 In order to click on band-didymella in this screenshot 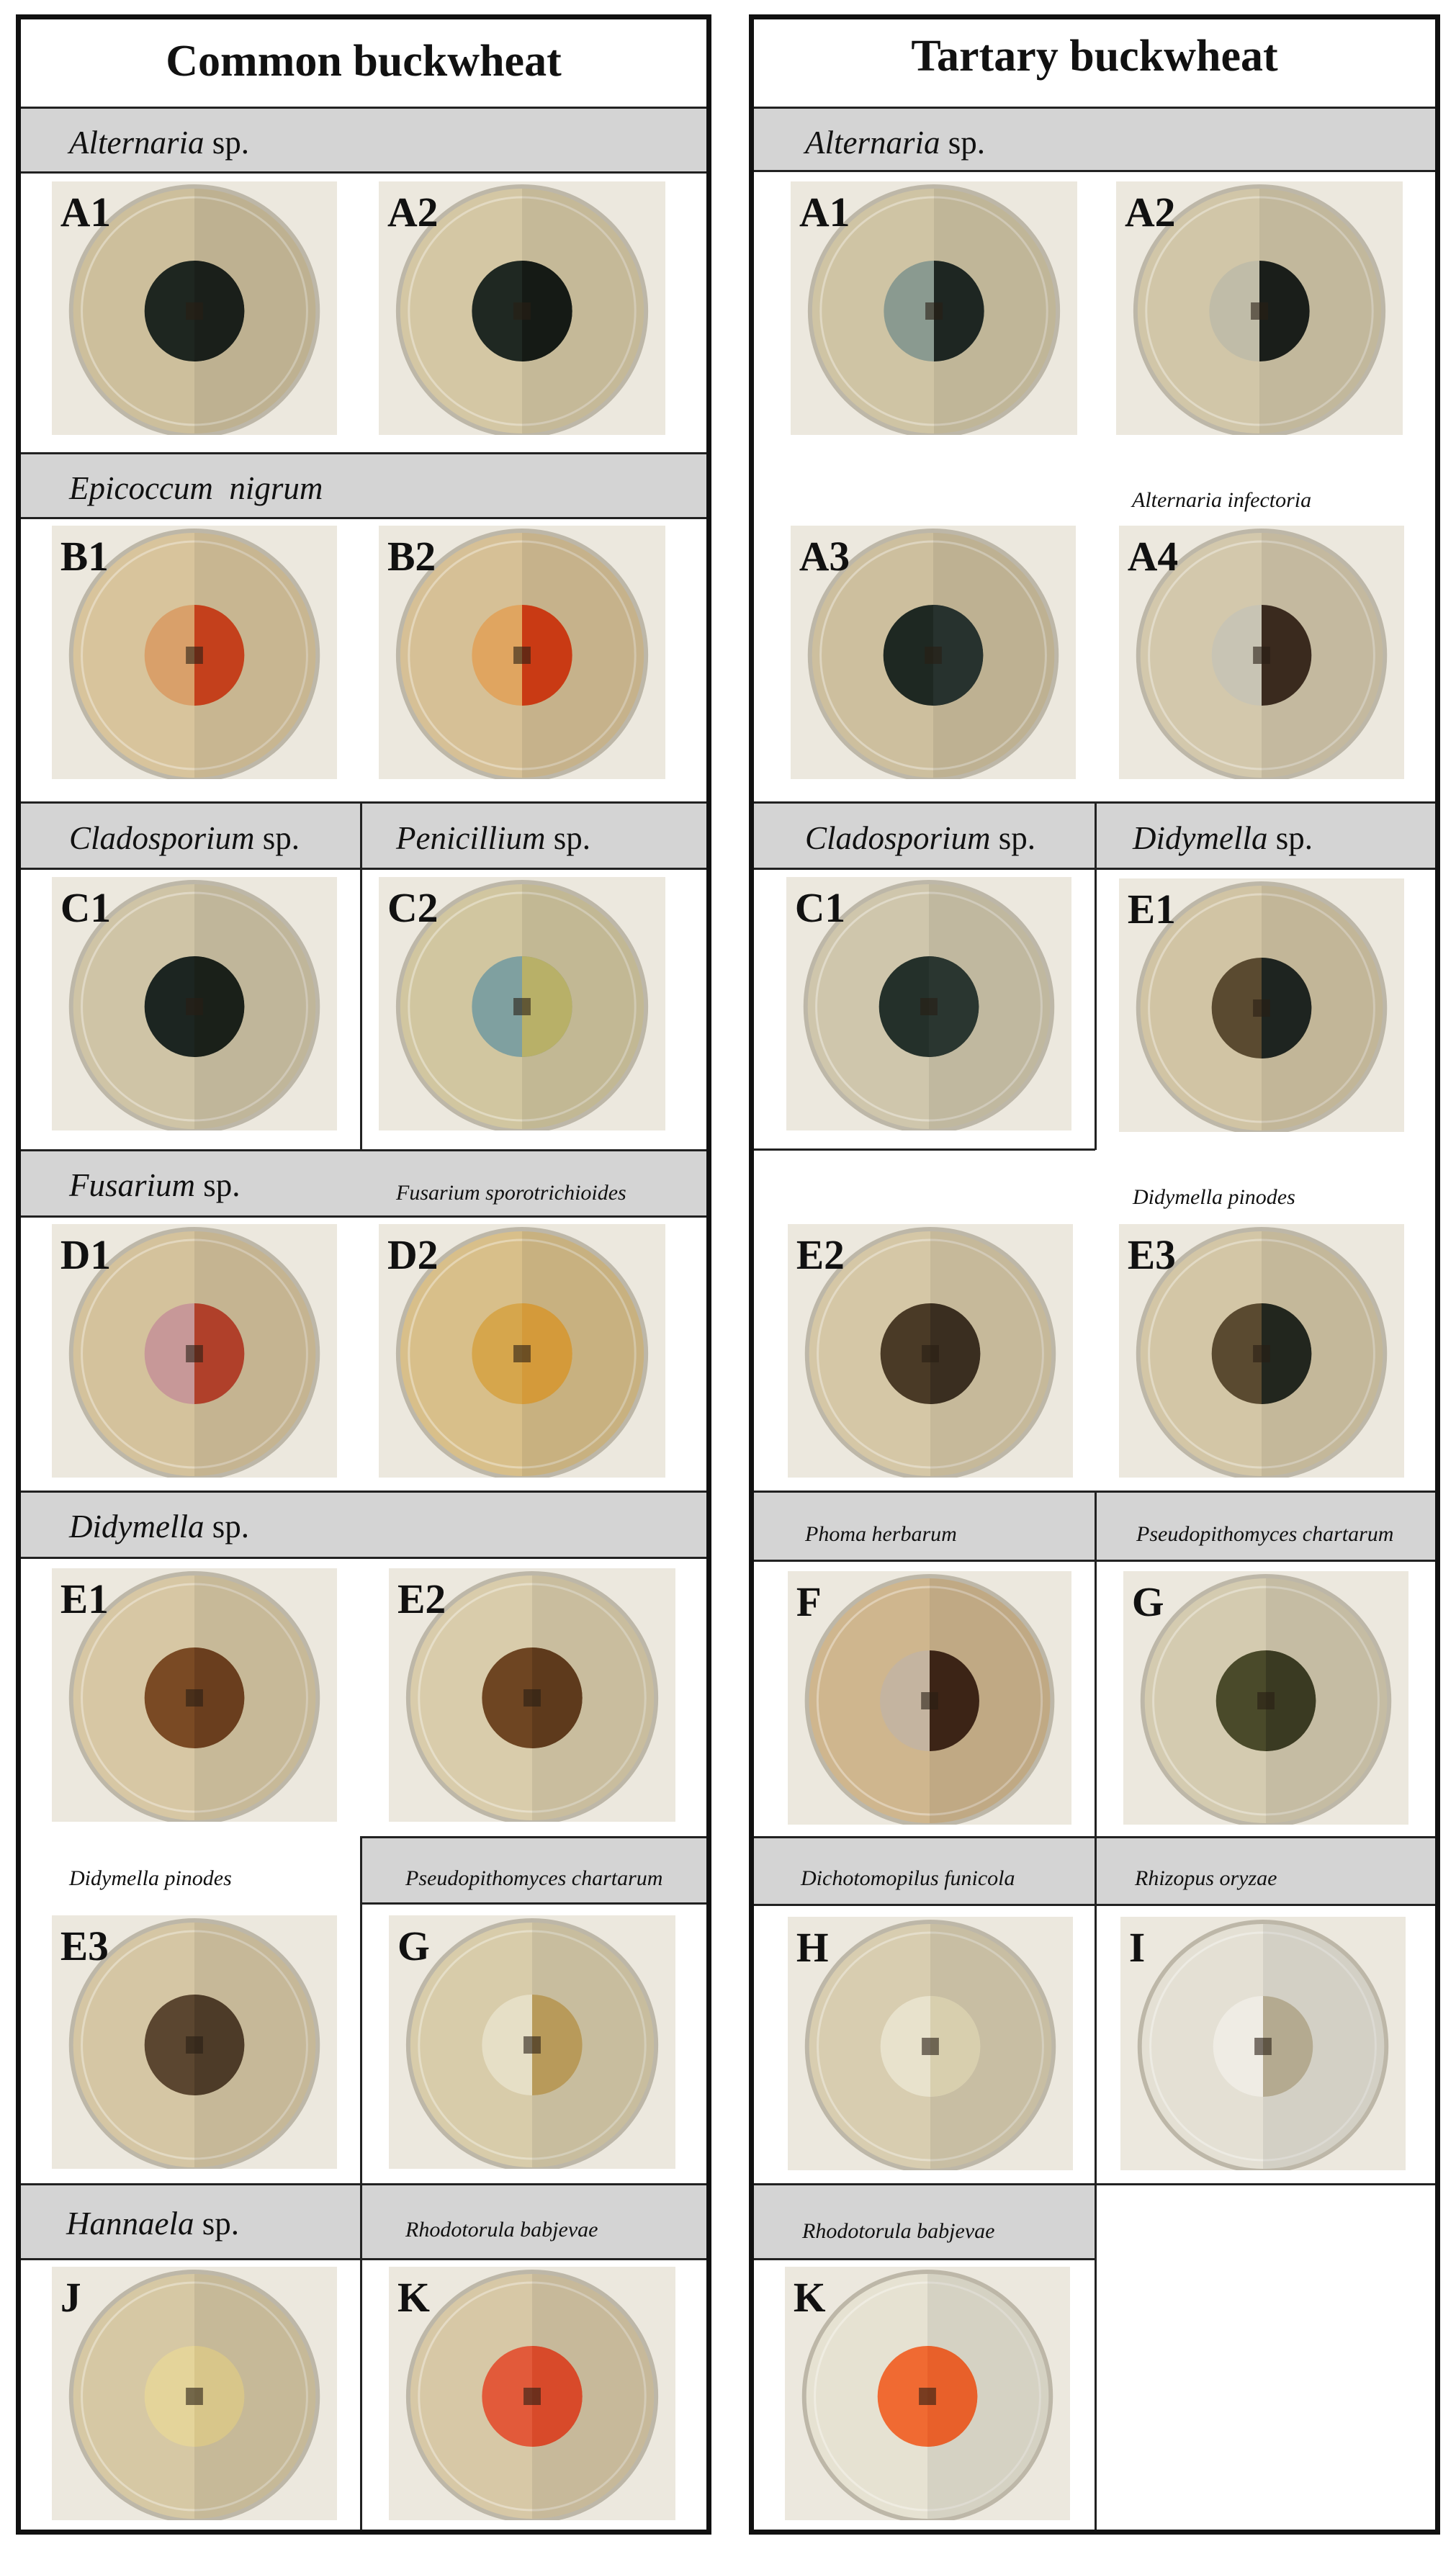, I will do `click(363, 1525)`.